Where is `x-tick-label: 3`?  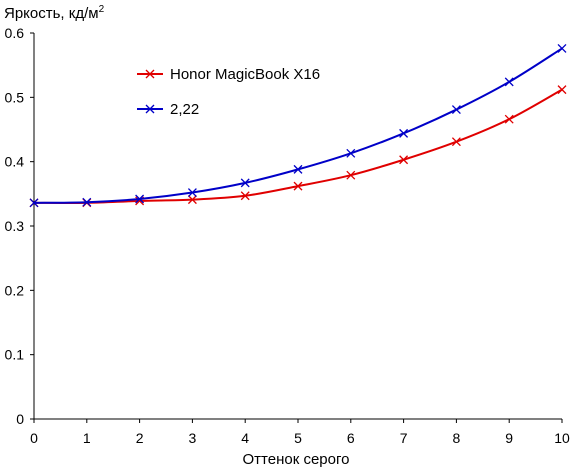 x-tick-label: 3 is located at coordinates (193, 438).